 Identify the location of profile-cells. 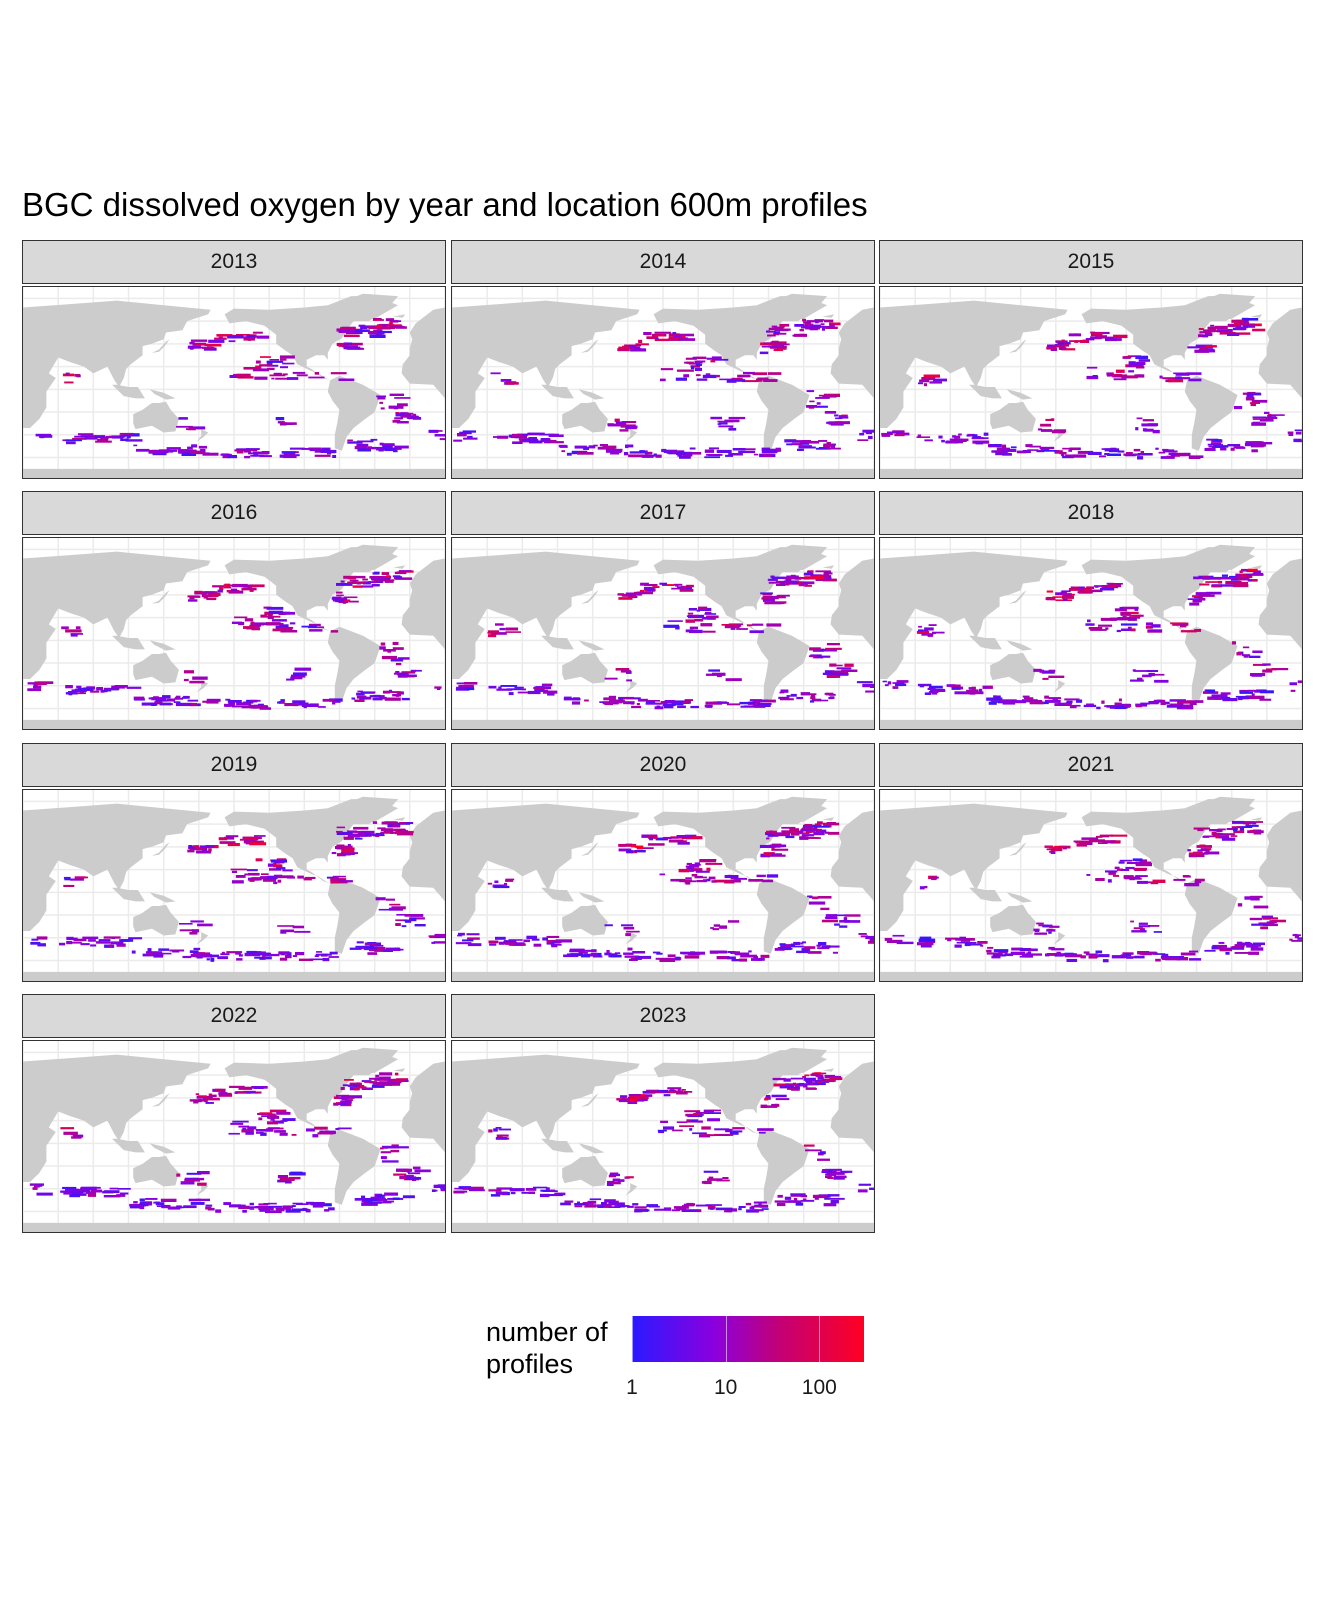
(240, 388).